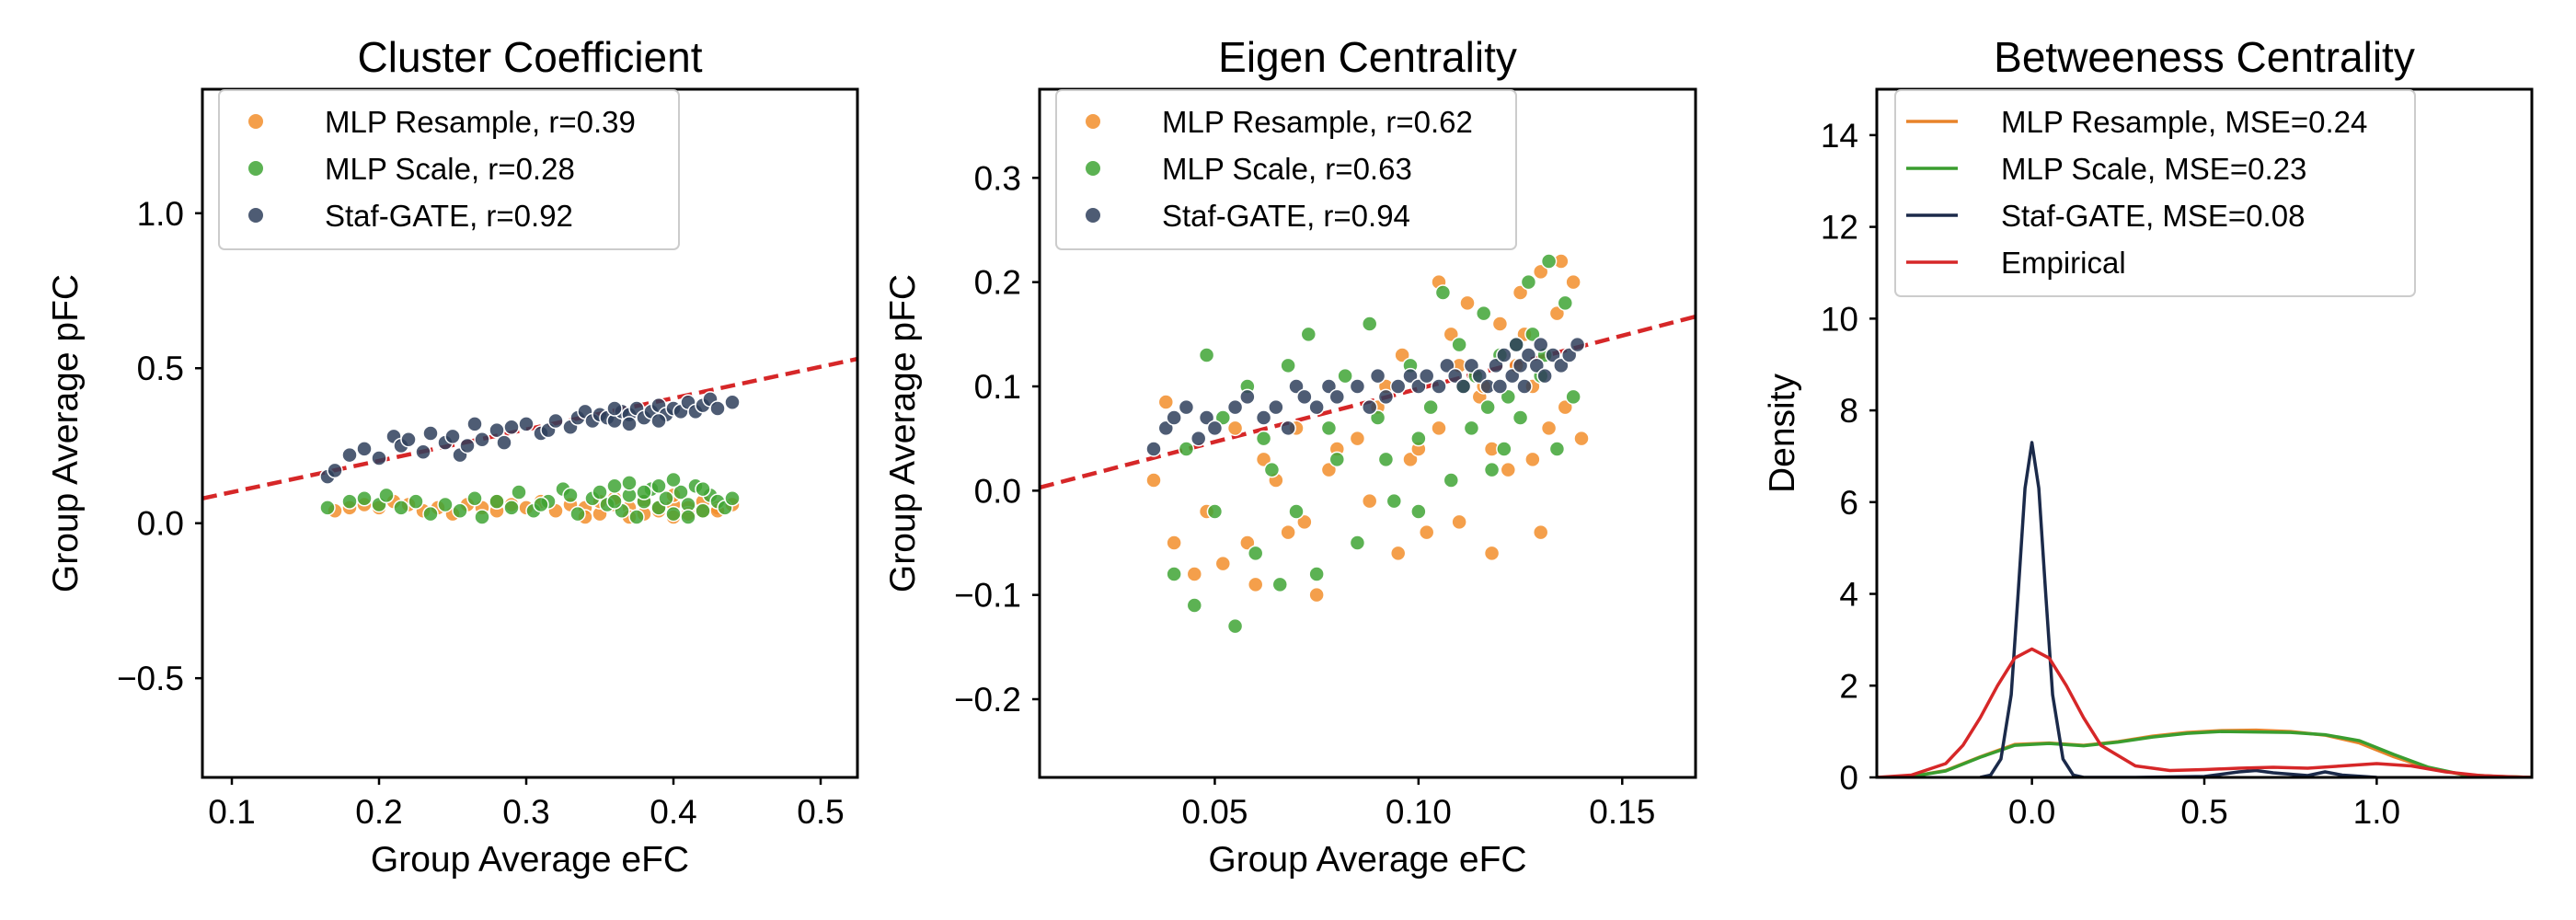 The height and width of the screenshot is (920, 2576). I want to click on plot-area, so click(1368, 444).